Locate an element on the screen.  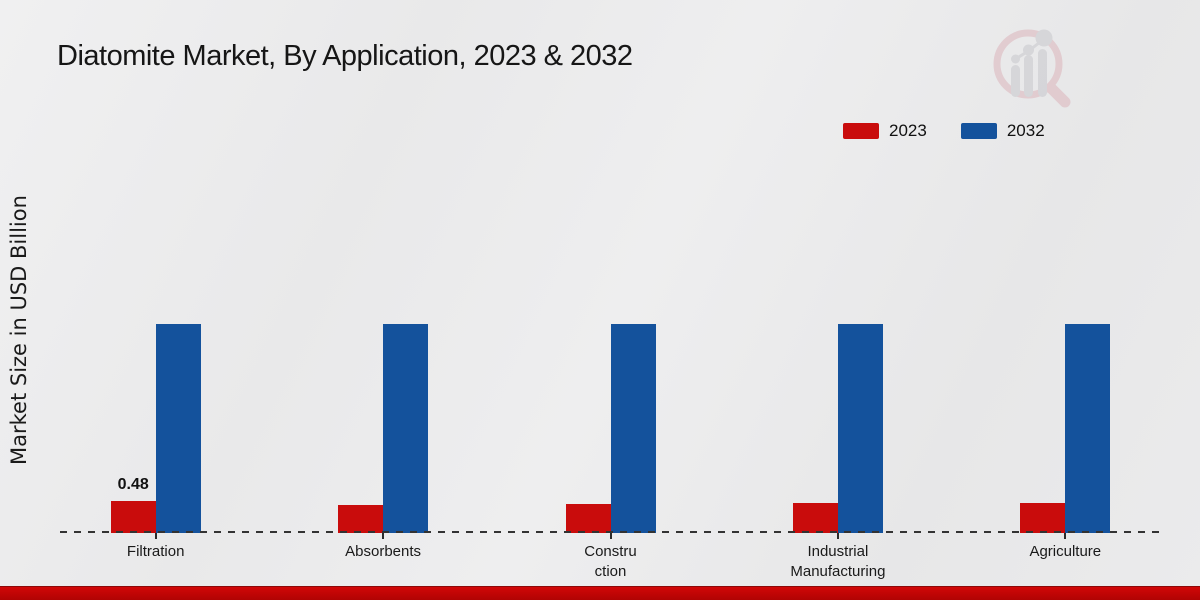
bar-value-label: 0.48 is located at coordinates (133, 484).